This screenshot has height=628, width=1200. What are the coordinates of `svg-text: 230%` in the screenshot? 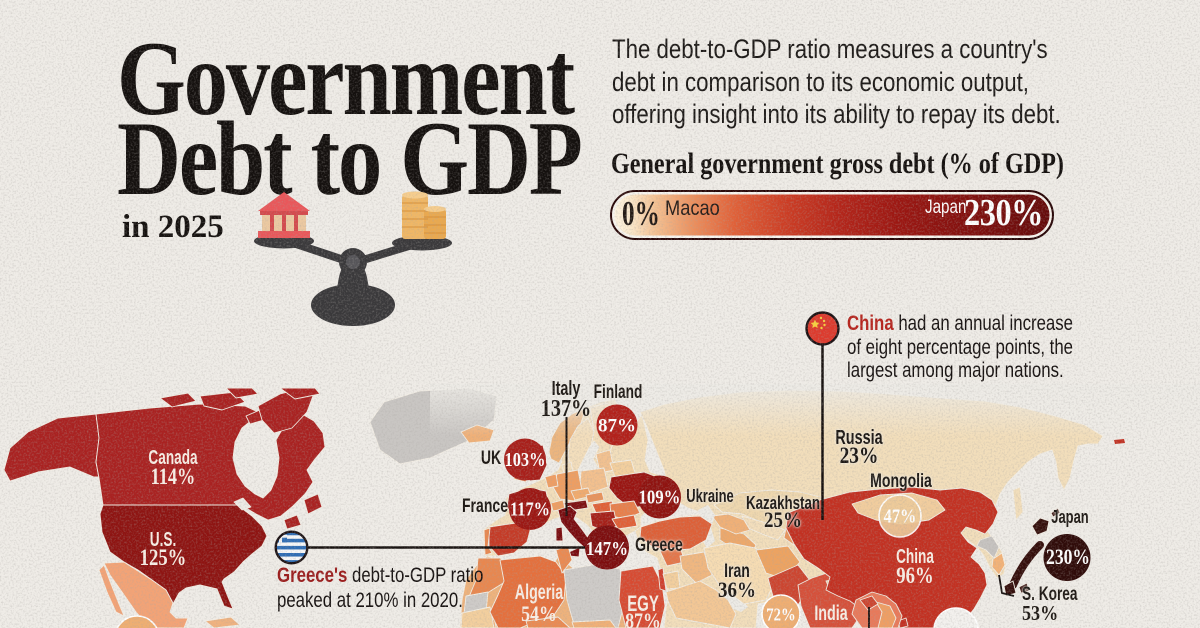 It's located at (1068, 557).